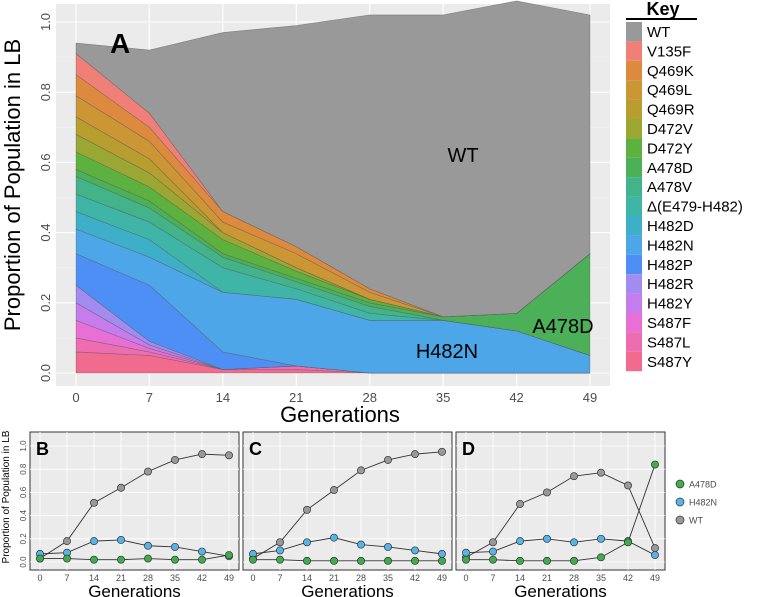 The width and height of the screenshot is (760, 597). What do you see at coordinates (23, 539) in the screenshot?
I see `y-tick-label: 0.2` at bounding box center [23, 539].